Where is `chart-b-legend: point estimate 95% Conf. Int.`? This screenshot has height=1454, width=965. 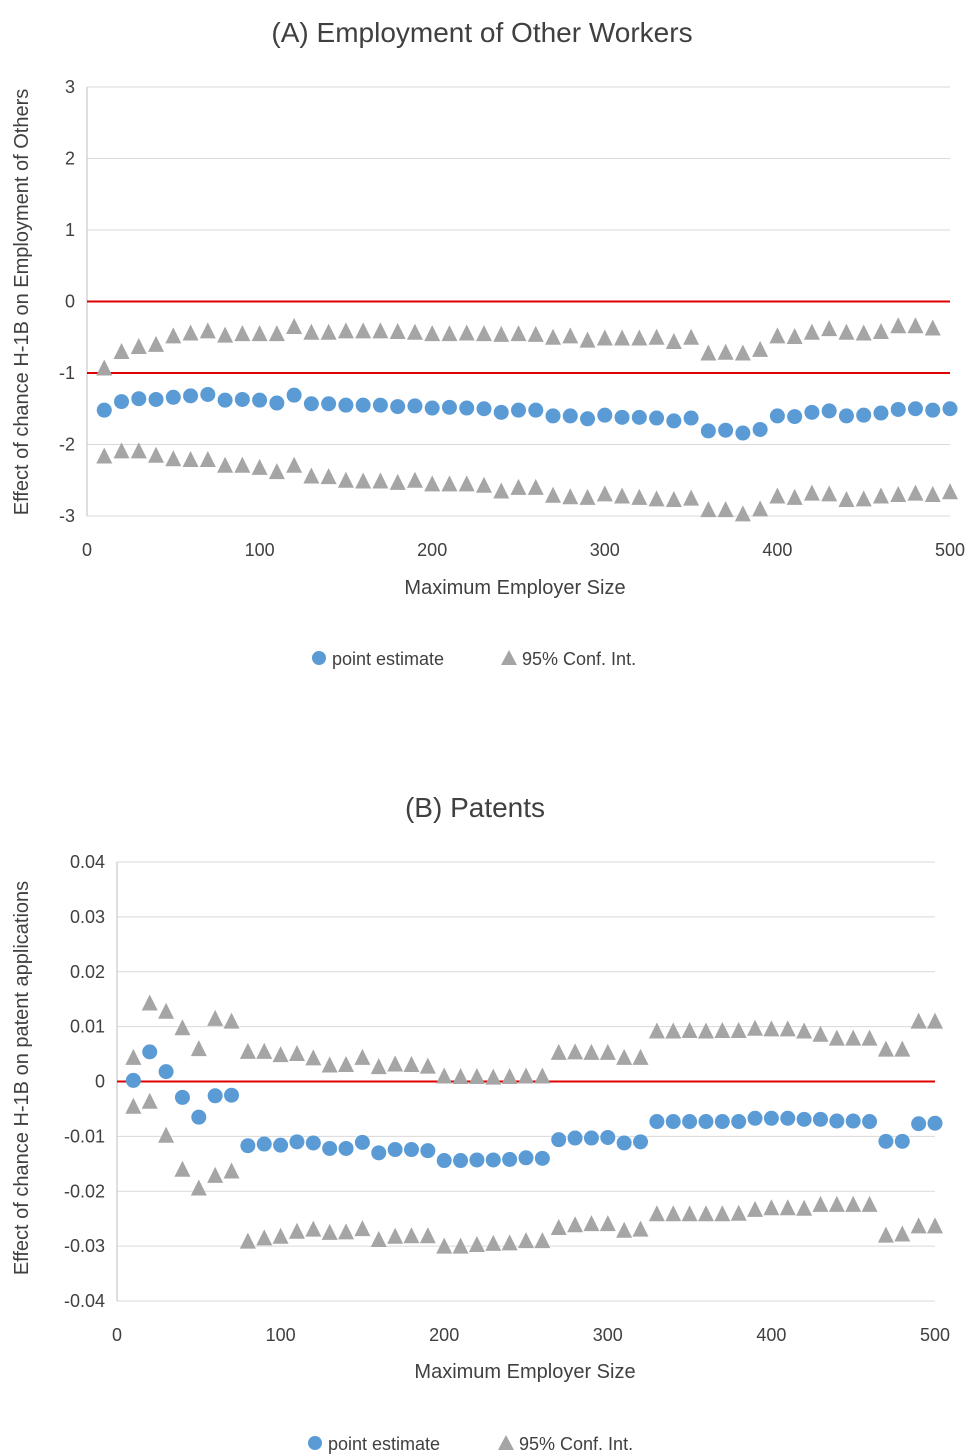 chart-b-legend: point estimate 95% Conf. Int. is located at coordinates (470, 1444).